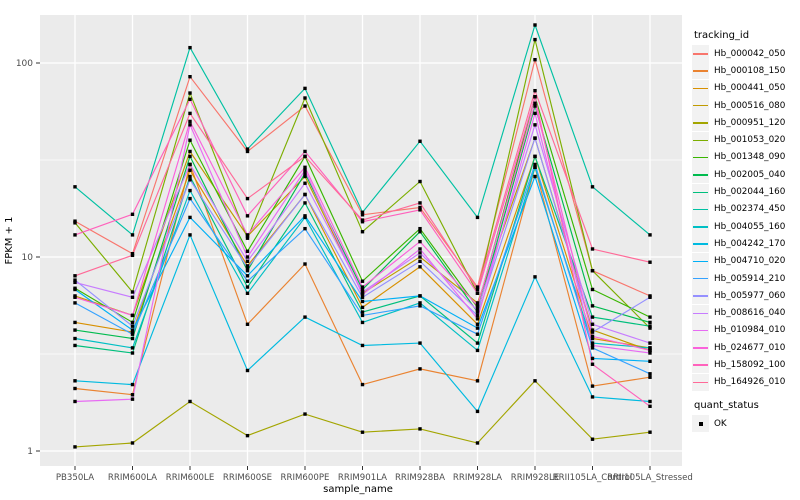 The height and width of the screenshot is (500, 800). I want to click on x-tick-label: RRIM600SE, so click(247, 478).